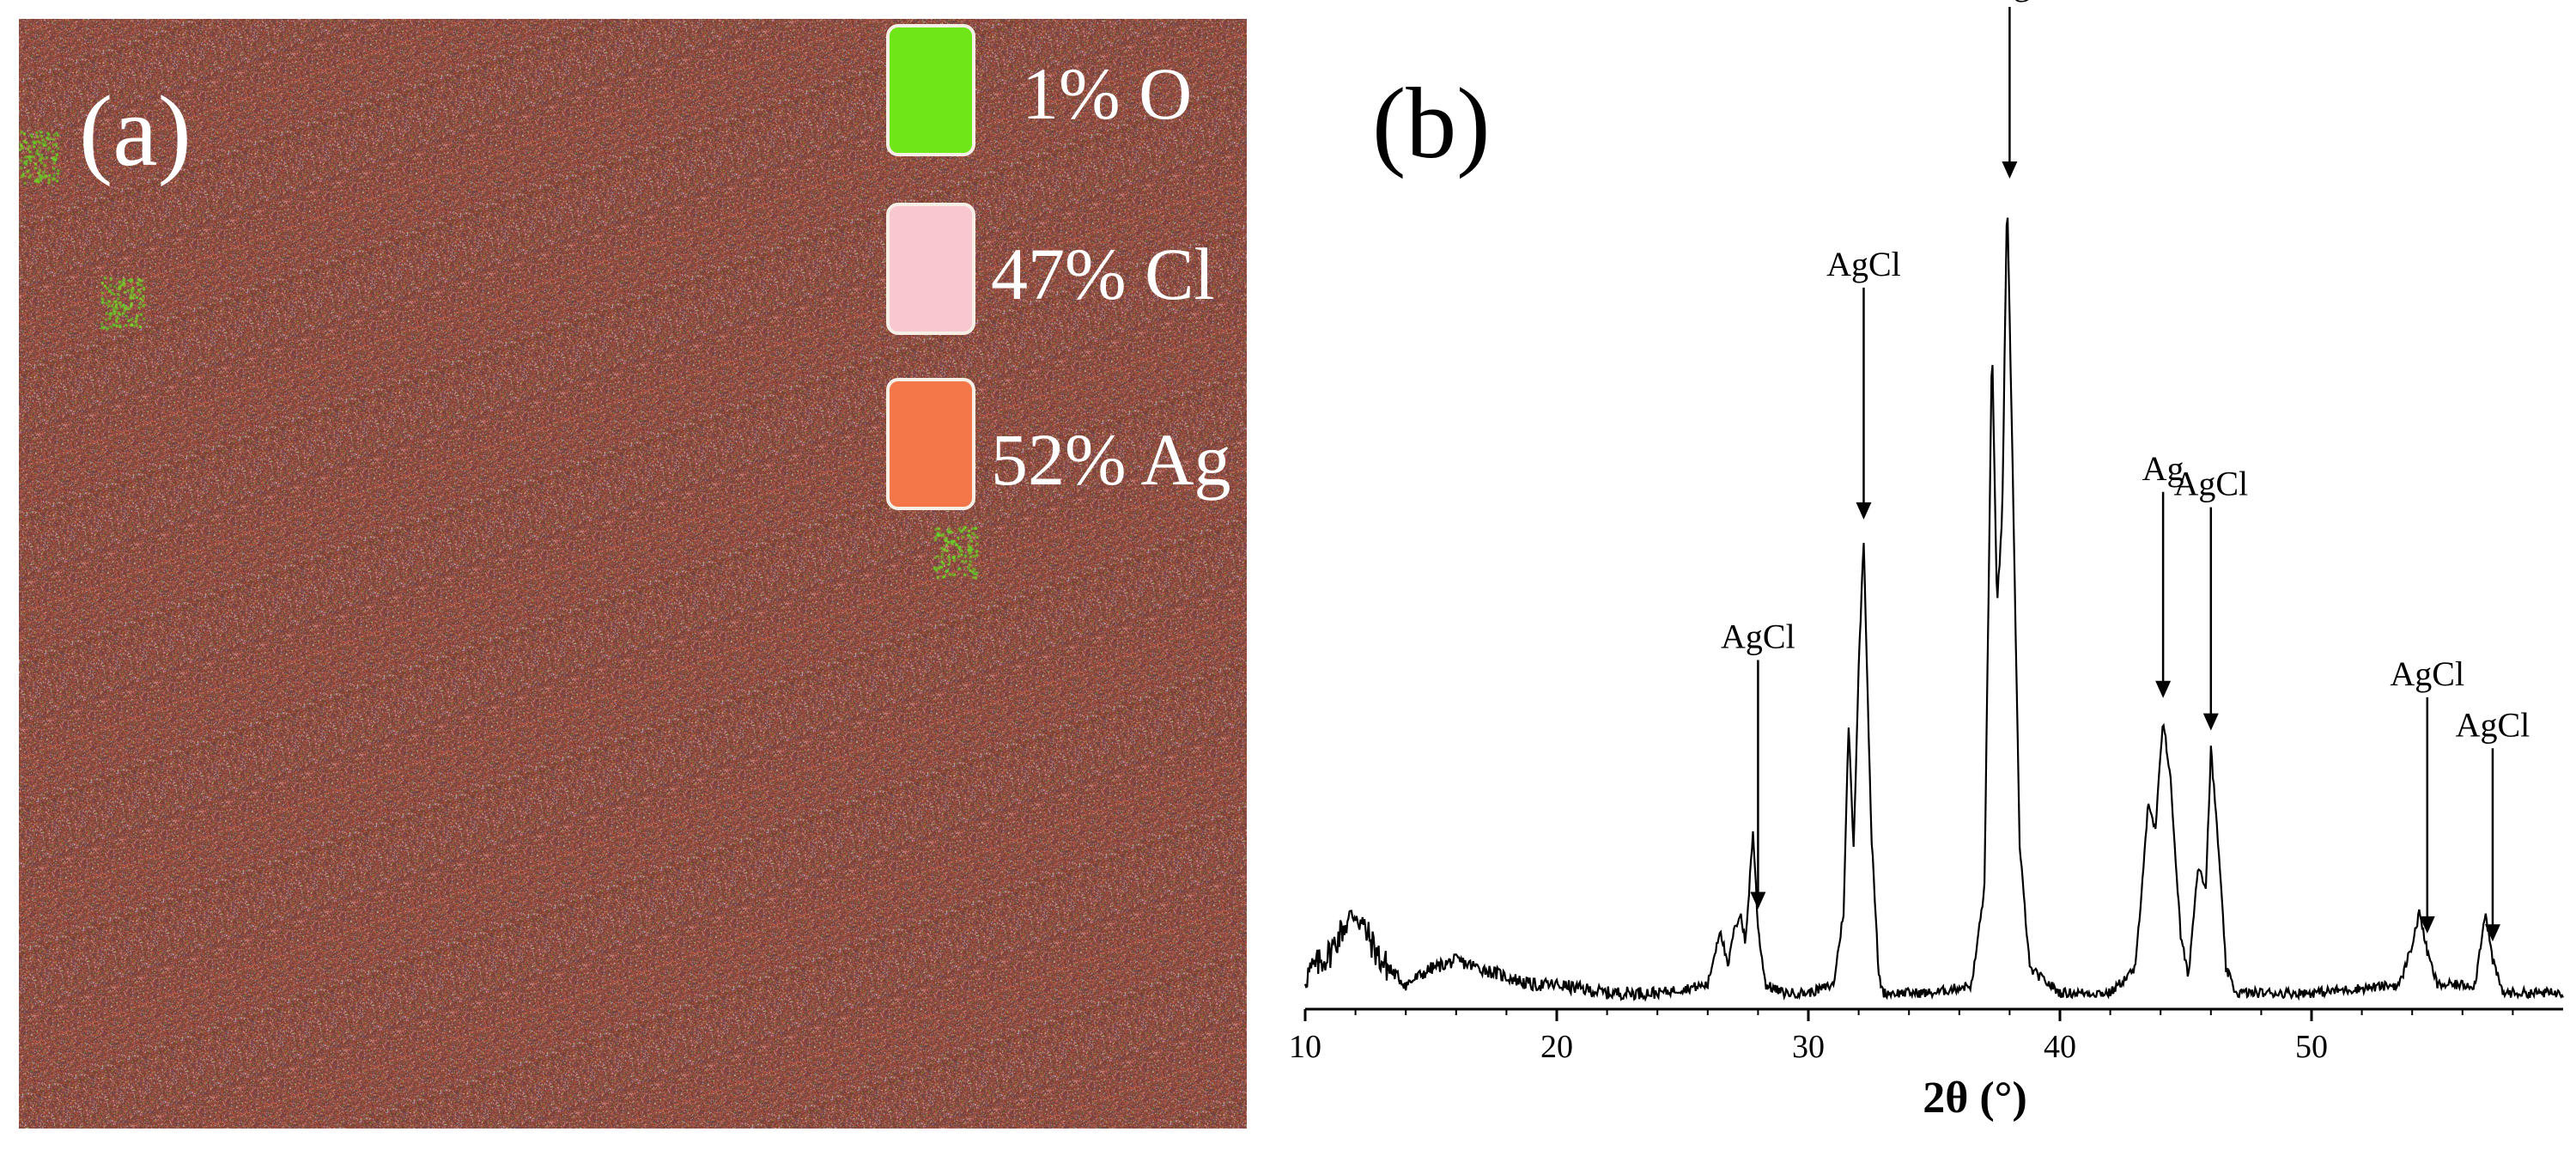  I want to click on x-tick-label: 50, so click(2311, 1047).